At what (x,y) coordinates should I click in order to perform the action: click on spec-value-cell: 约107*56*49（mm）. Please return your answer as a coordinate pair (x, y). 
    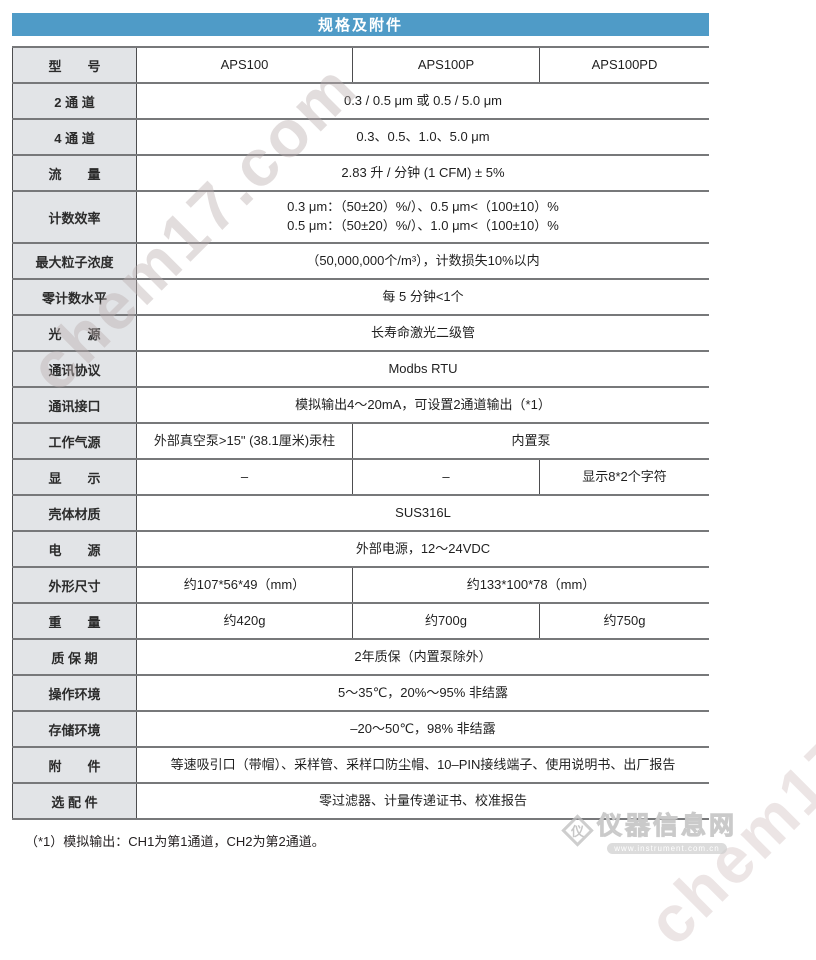
    Looking at the image, I should click on (244, 585).